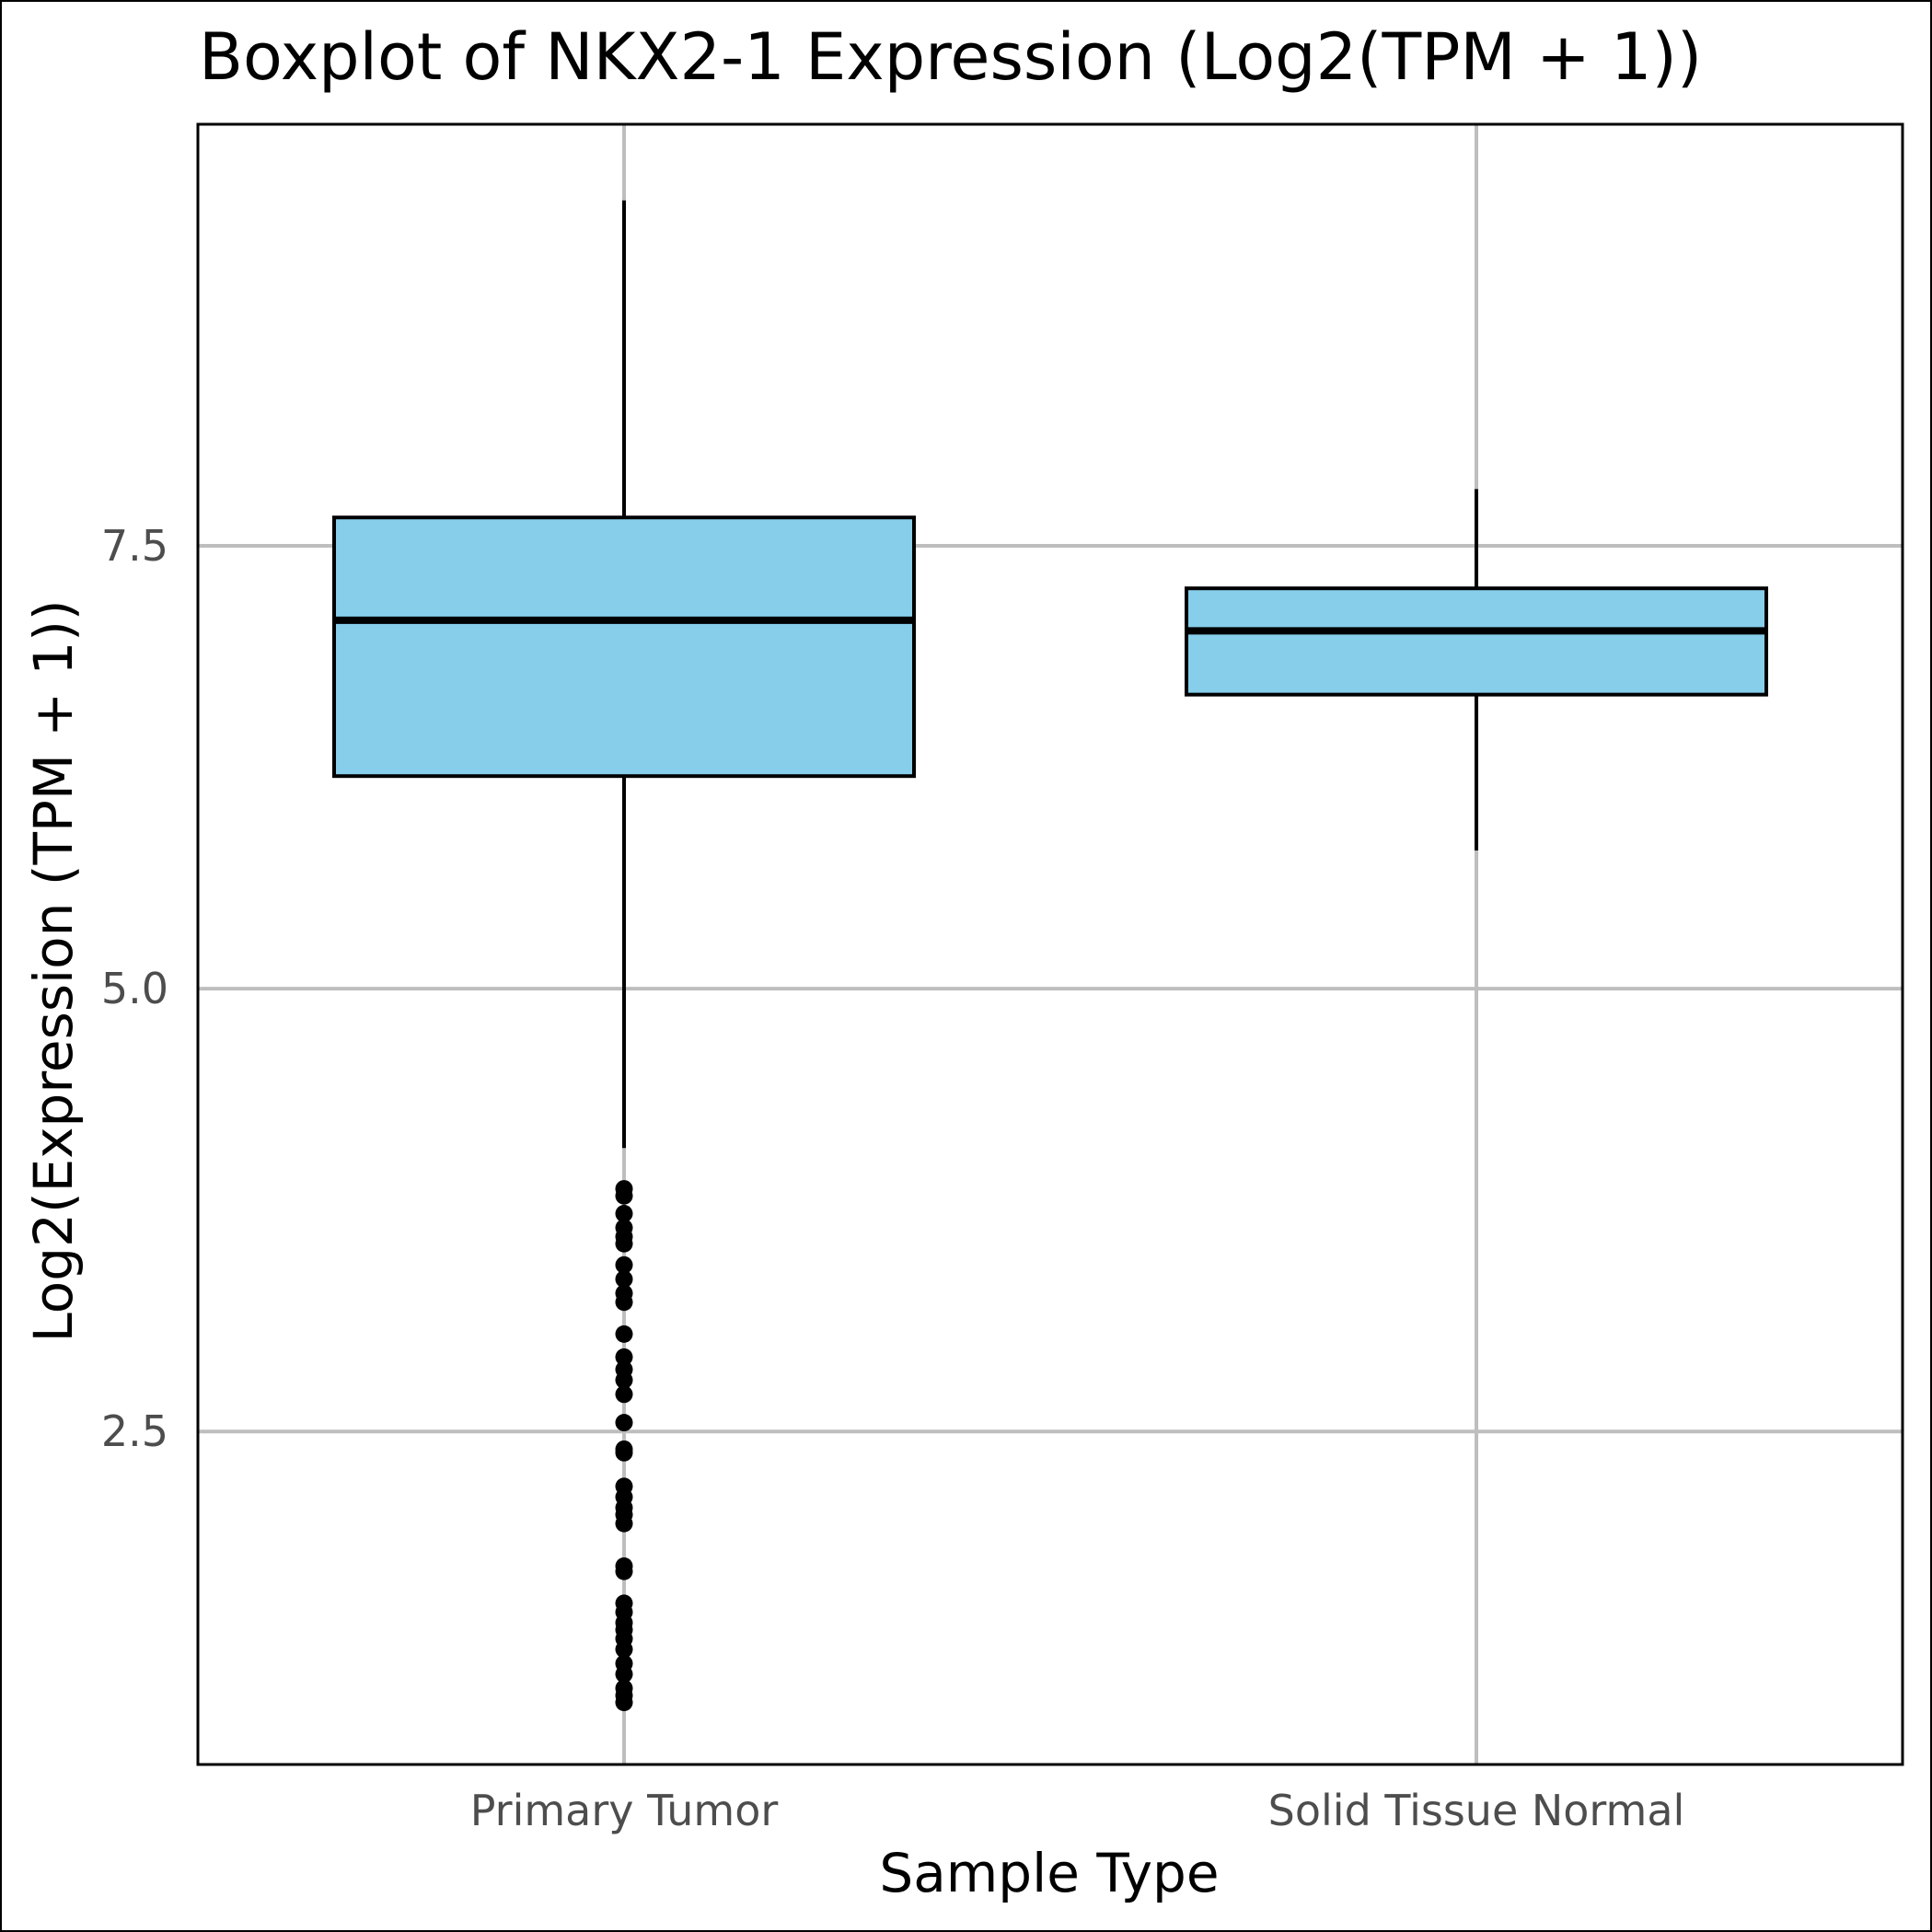 This screenshot has width=1932, height=1932. I want to click on x-tick-label: Primary Tumor, so click(625, 1811).